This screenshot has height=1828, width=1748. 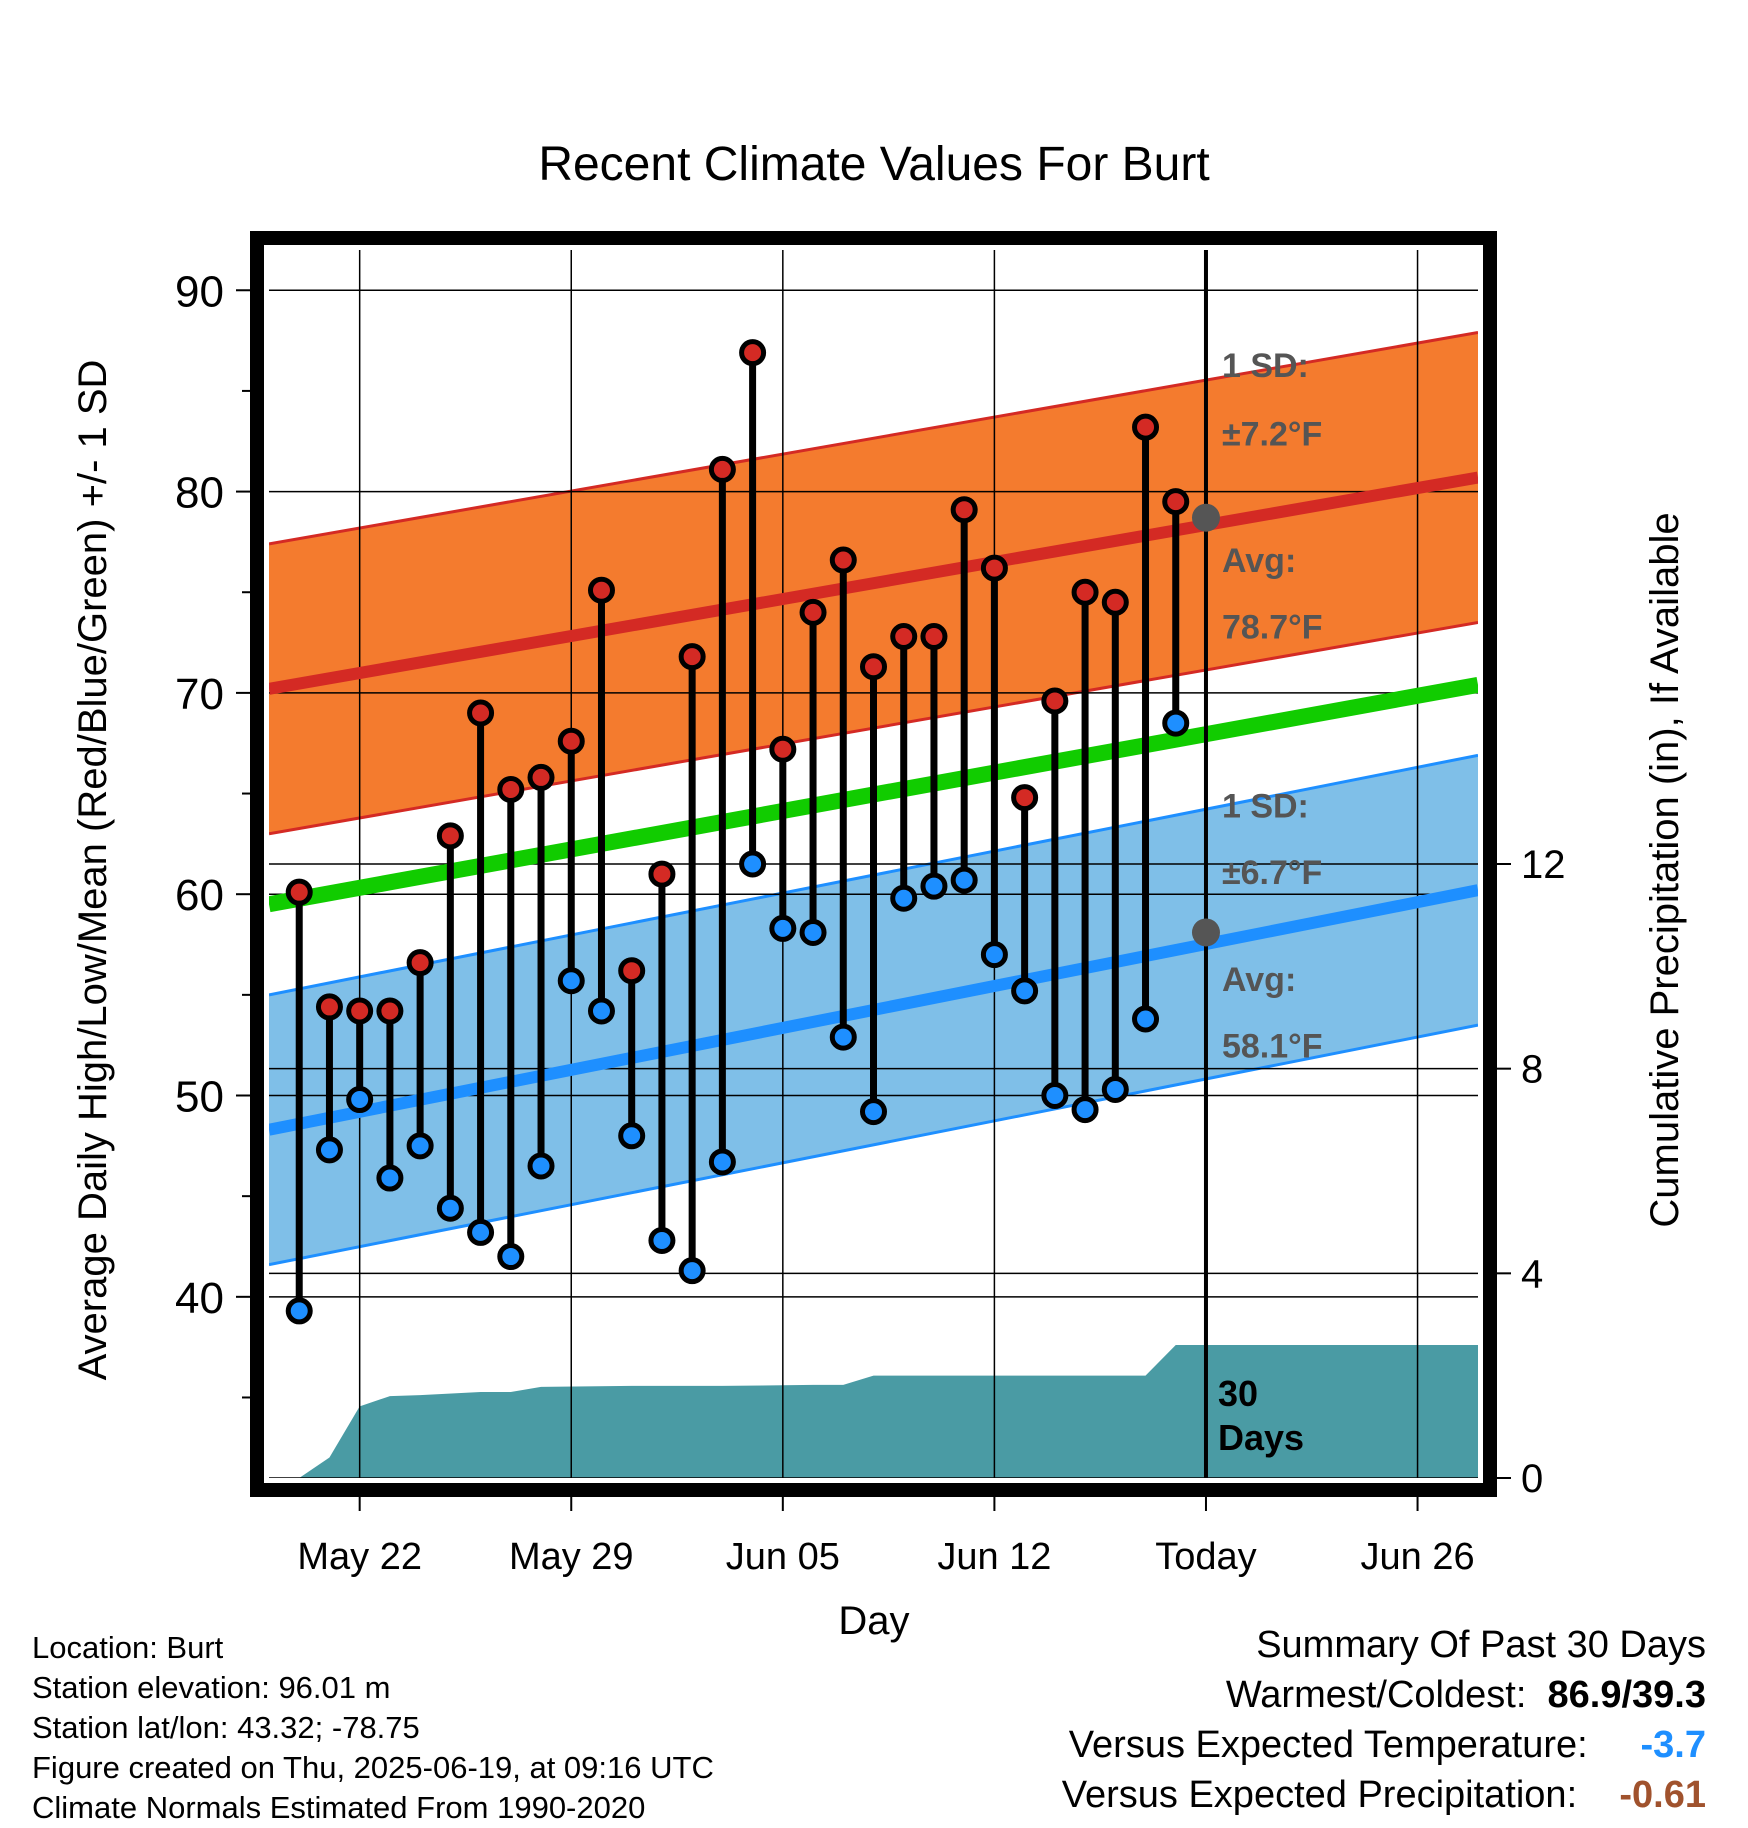 What do you see at coordinates (199, 1097) in the screenshot?
I see `y-tick-label: 50` at bounding box center [199, 1097].